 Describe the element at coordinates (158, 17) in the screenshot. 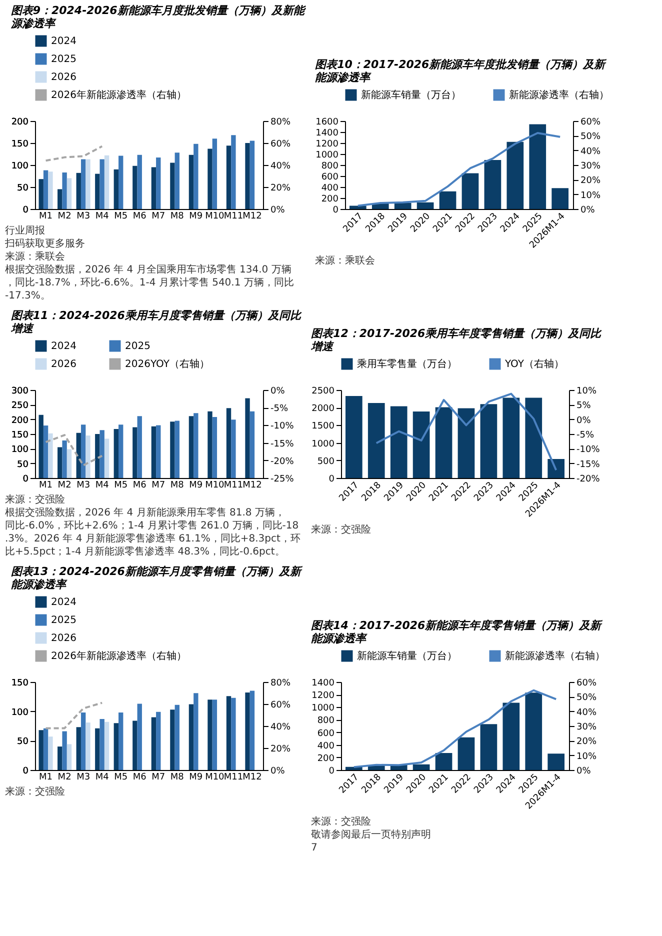

I see `chart-title: 图表9：2024-2026新能源车月度批发销量（万辆）及新能源渗透率` at that location.